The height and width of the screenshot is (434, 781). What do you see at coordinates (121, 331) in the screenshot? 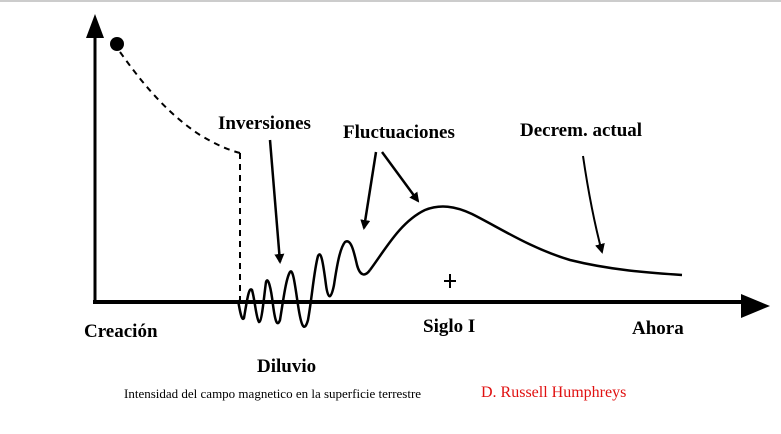
I see `label-creacion: Creación` at bounding box center [121, 331].